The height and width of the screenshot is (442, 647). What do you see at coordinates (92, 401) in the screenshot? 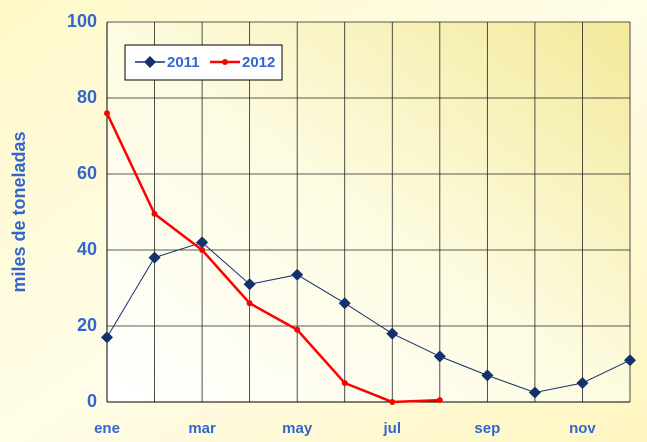
I see `y-tick-label: 0` at bounding box center [92, 401].